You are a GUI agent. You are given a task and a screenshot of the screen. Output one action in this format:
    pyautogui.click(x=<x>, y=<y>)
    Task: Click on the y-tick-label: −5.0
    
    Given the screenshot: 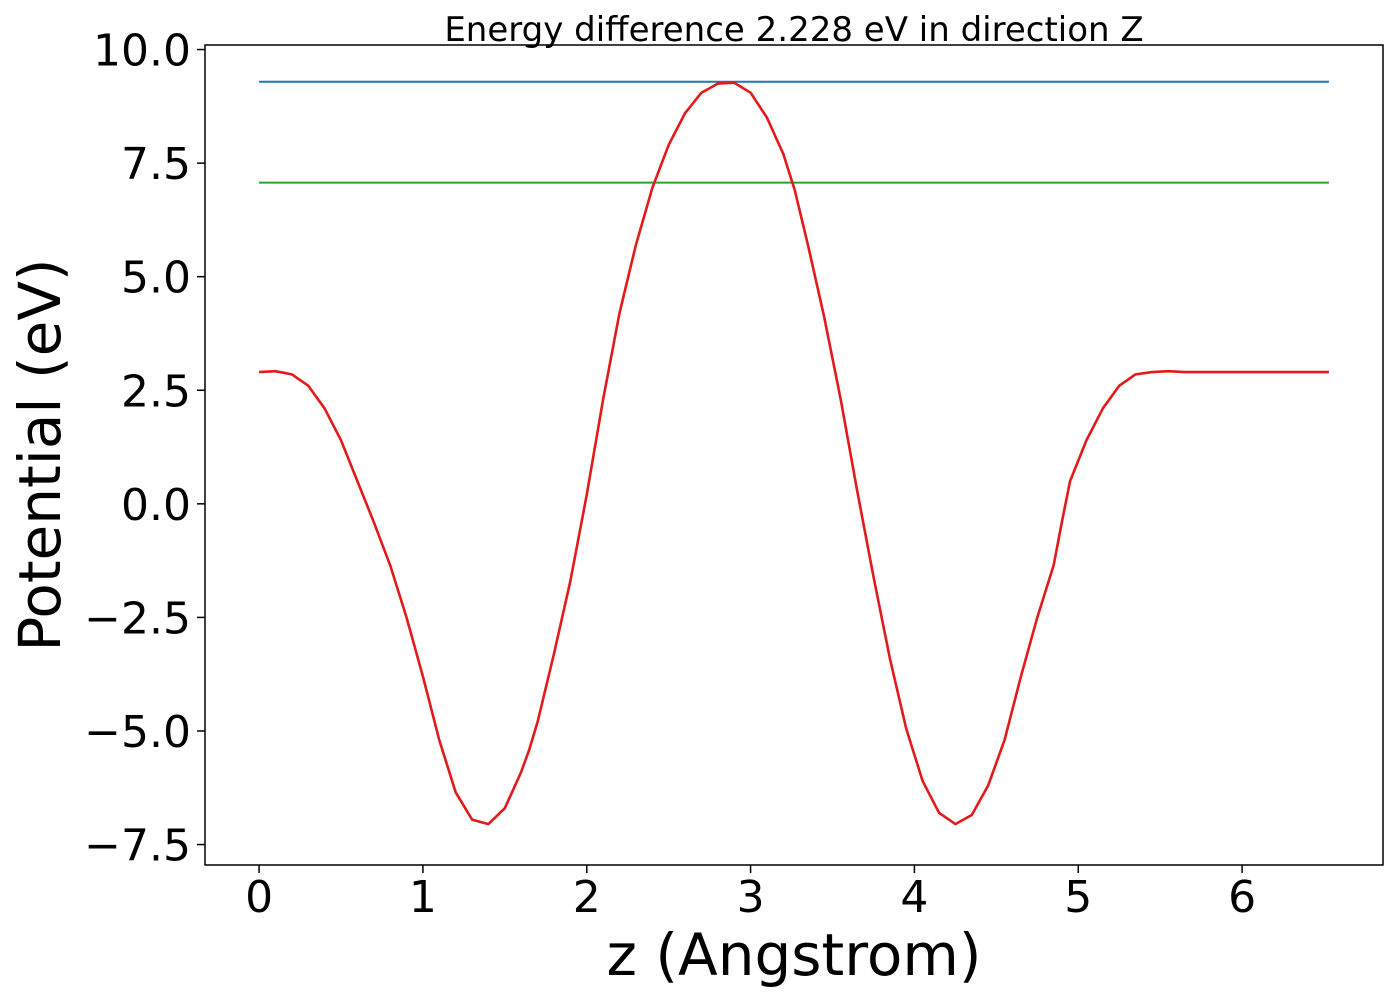 What is the action you would take?
    pyautogui.click(x=137, y=732)
    